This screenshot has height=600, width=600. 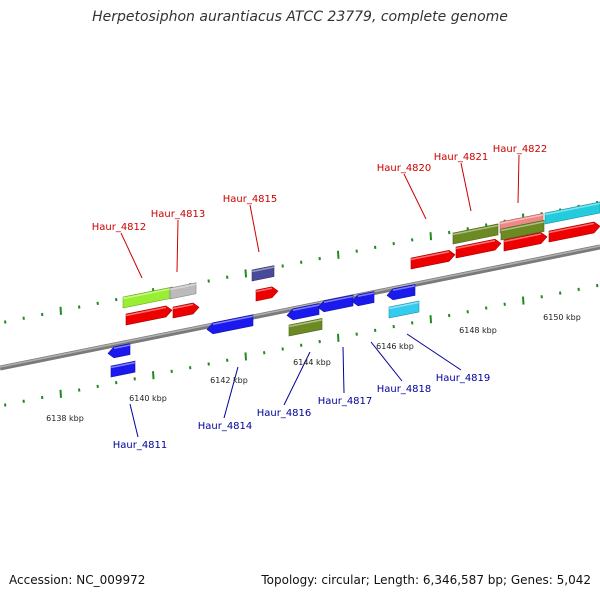 What do you see at coordinates (250, 223) in the screenshot?
I see `forward-callout: Haur_4815` at bounding box center [250, 223].